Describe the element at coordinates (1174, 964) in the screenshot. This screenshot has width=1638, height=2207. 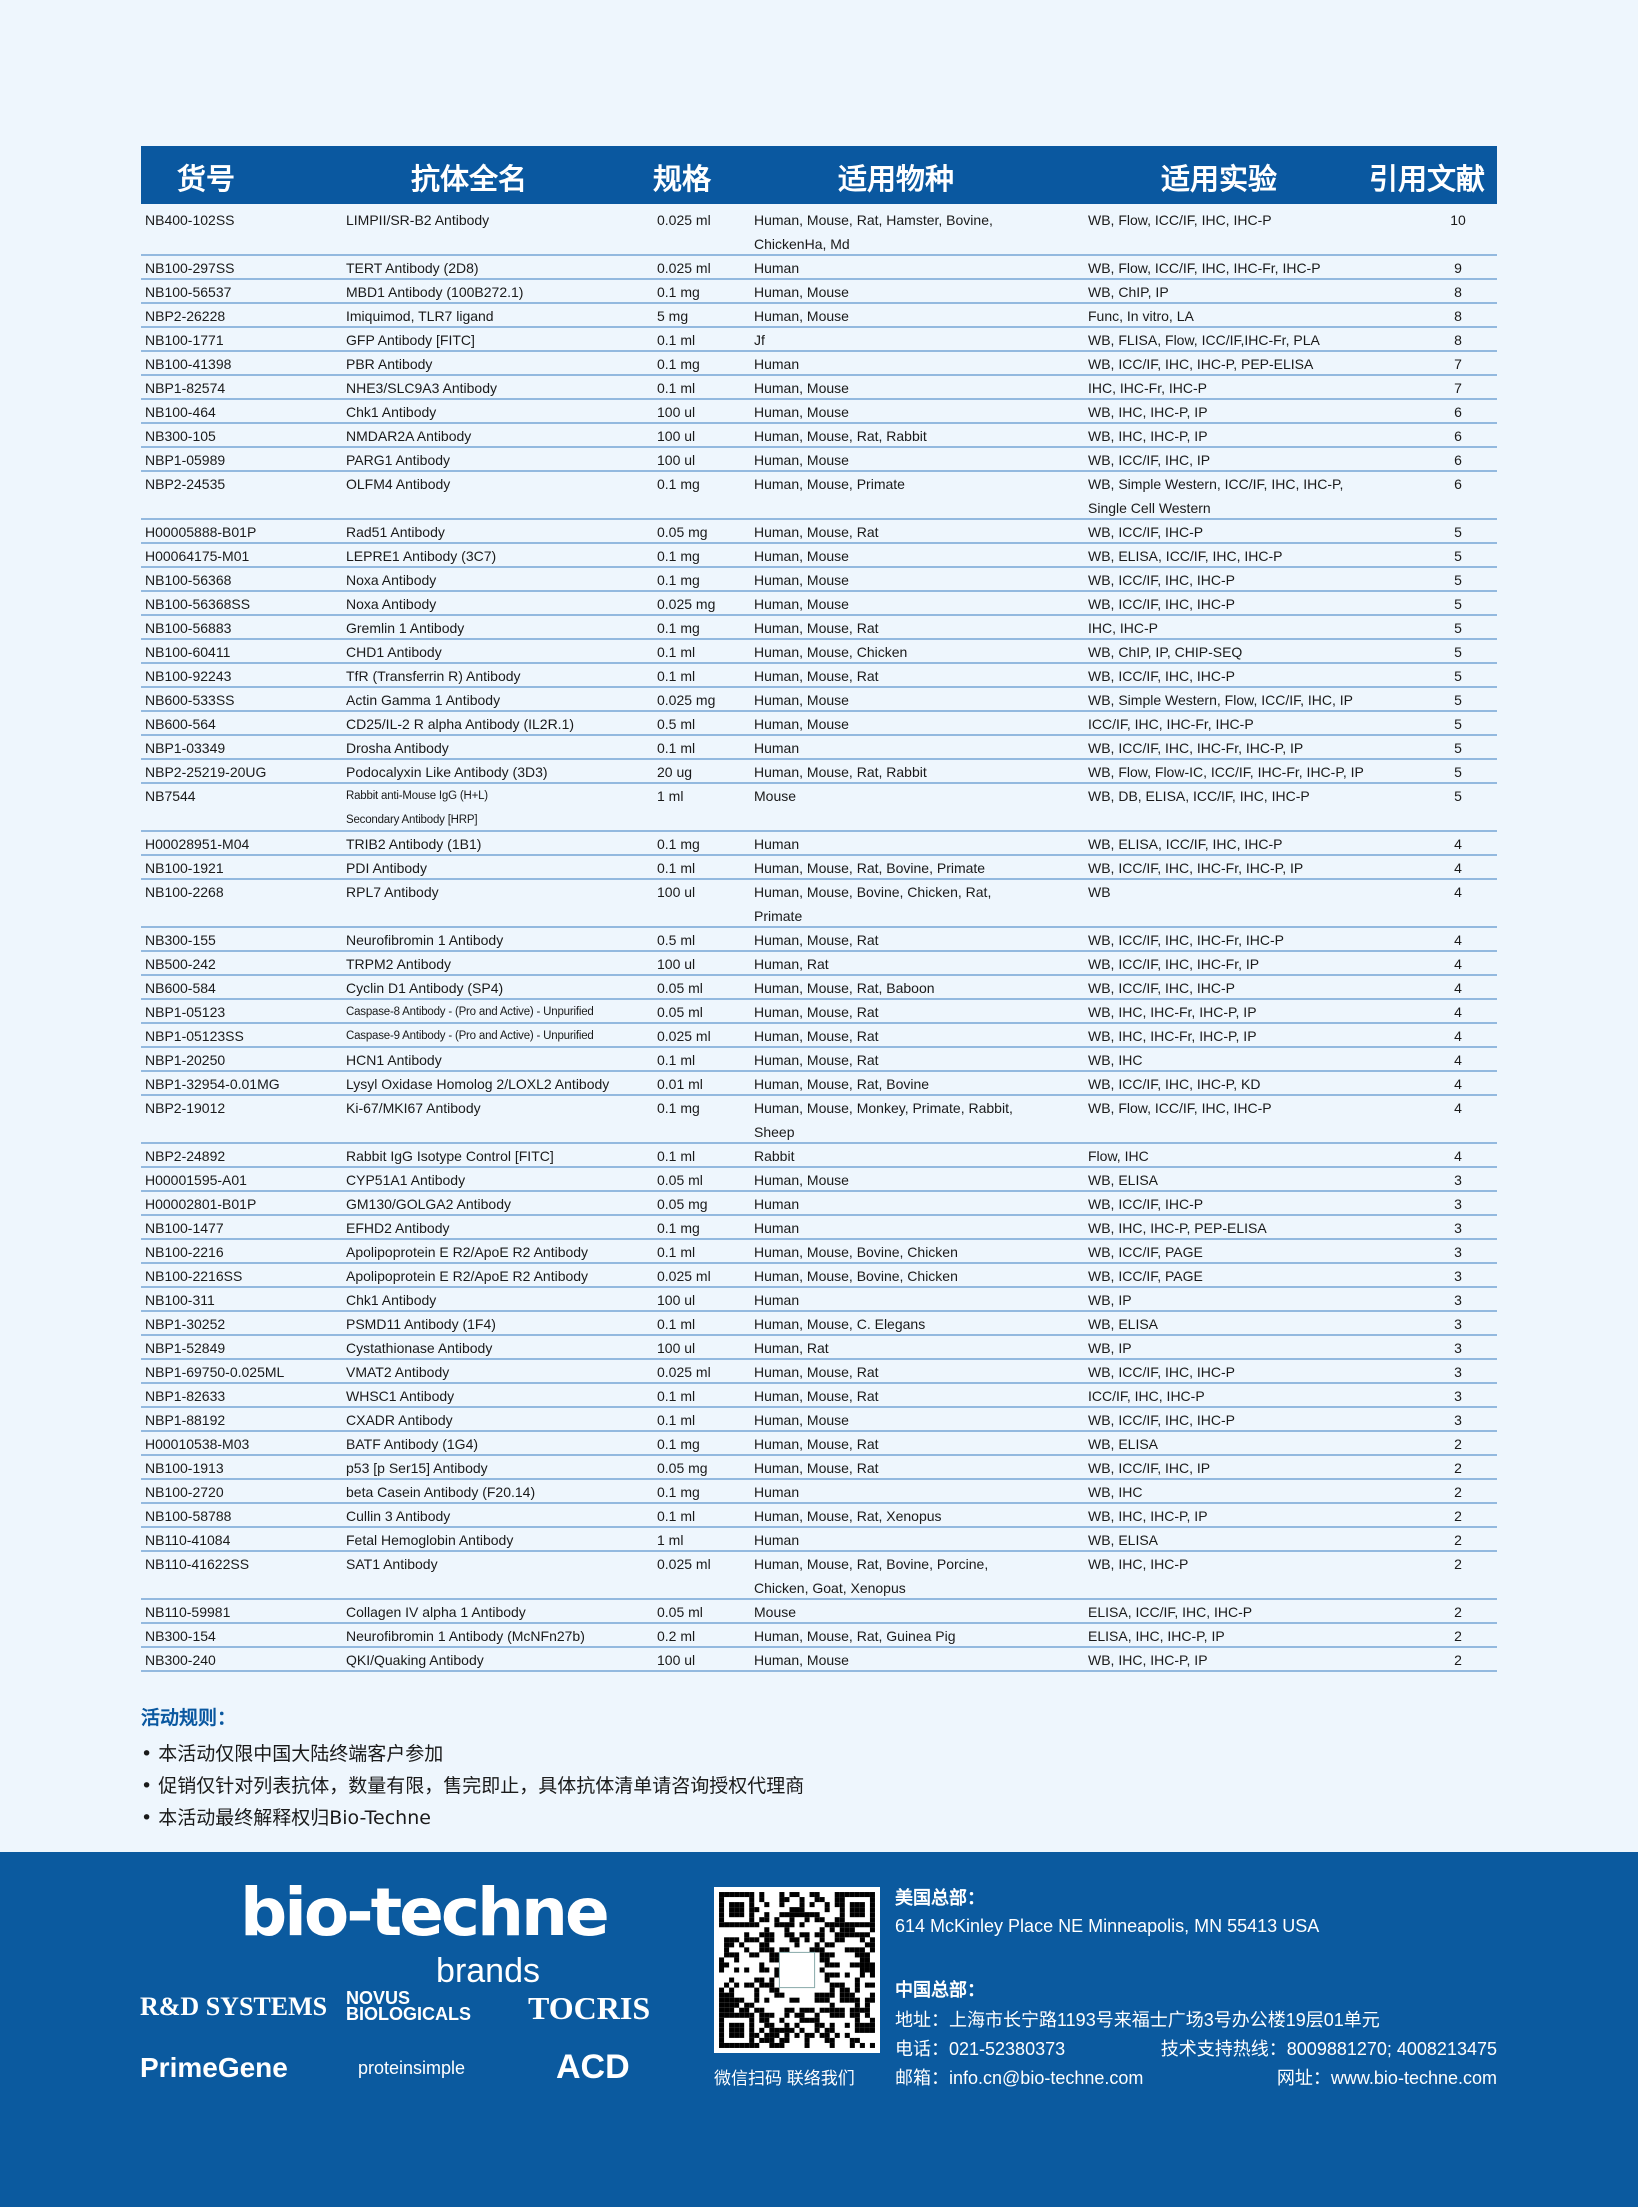
I see `cell-applications: WB, ICC/IF, IHC, IHC-Fr, IP` at that location.